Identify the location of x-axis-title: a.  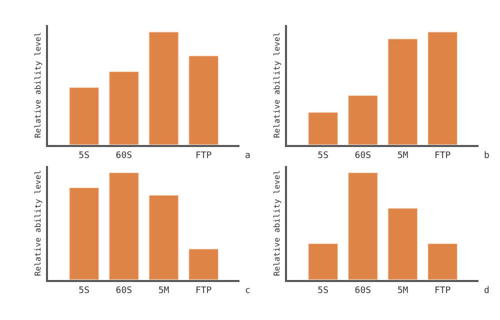
(247, 156).